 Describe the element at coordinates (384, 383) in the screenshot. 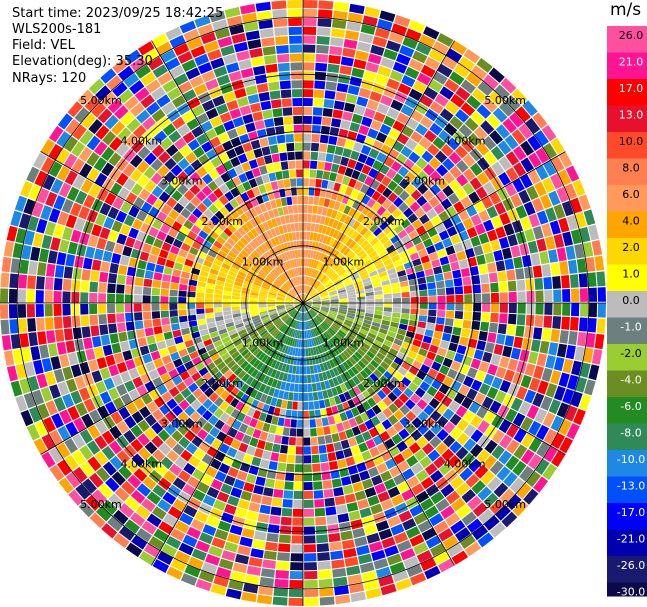

I see `range-ring-label: 2.00km` at that location.